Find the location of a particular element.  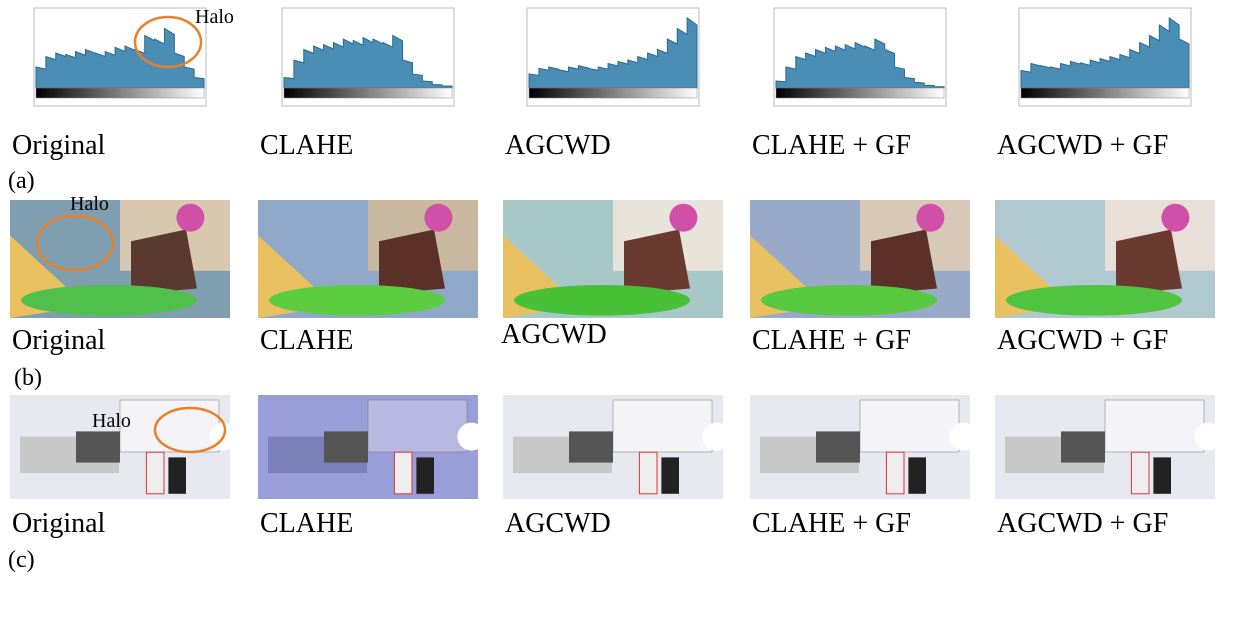

row-label: (c) is located at coordinates (21, 560).